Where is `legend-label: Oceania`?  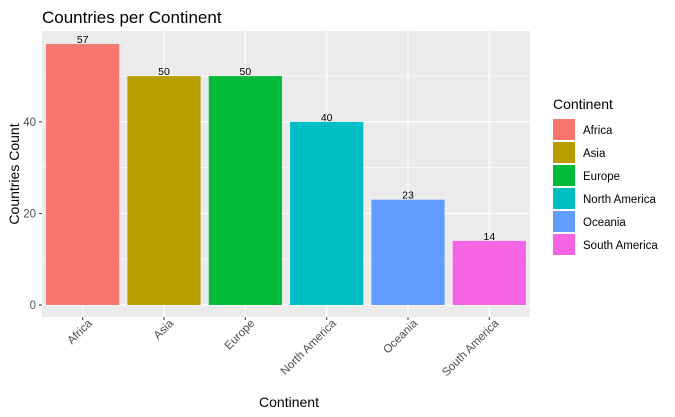
legend-label: Oceania is located at coordinates (604, 223).